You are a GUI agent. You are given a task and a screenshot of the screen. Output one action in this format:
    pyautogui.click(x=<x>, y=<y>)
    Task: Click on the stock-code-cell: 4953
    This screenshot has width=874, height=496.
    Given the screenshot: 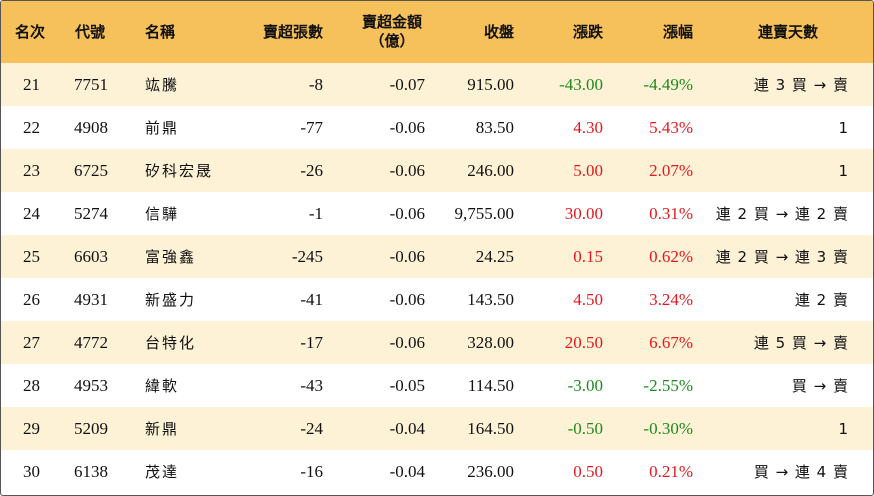 What is the action you would take?
    pyautogui.click(x=91, y=385)
    